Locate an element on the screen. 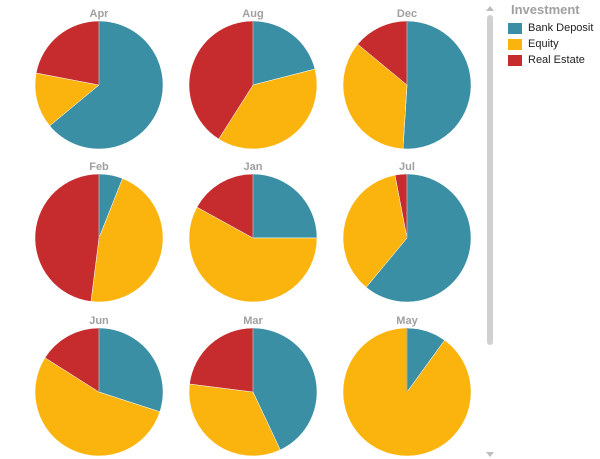  pie-slice-jul-bank-deposit is located at coordinates (418, 238).